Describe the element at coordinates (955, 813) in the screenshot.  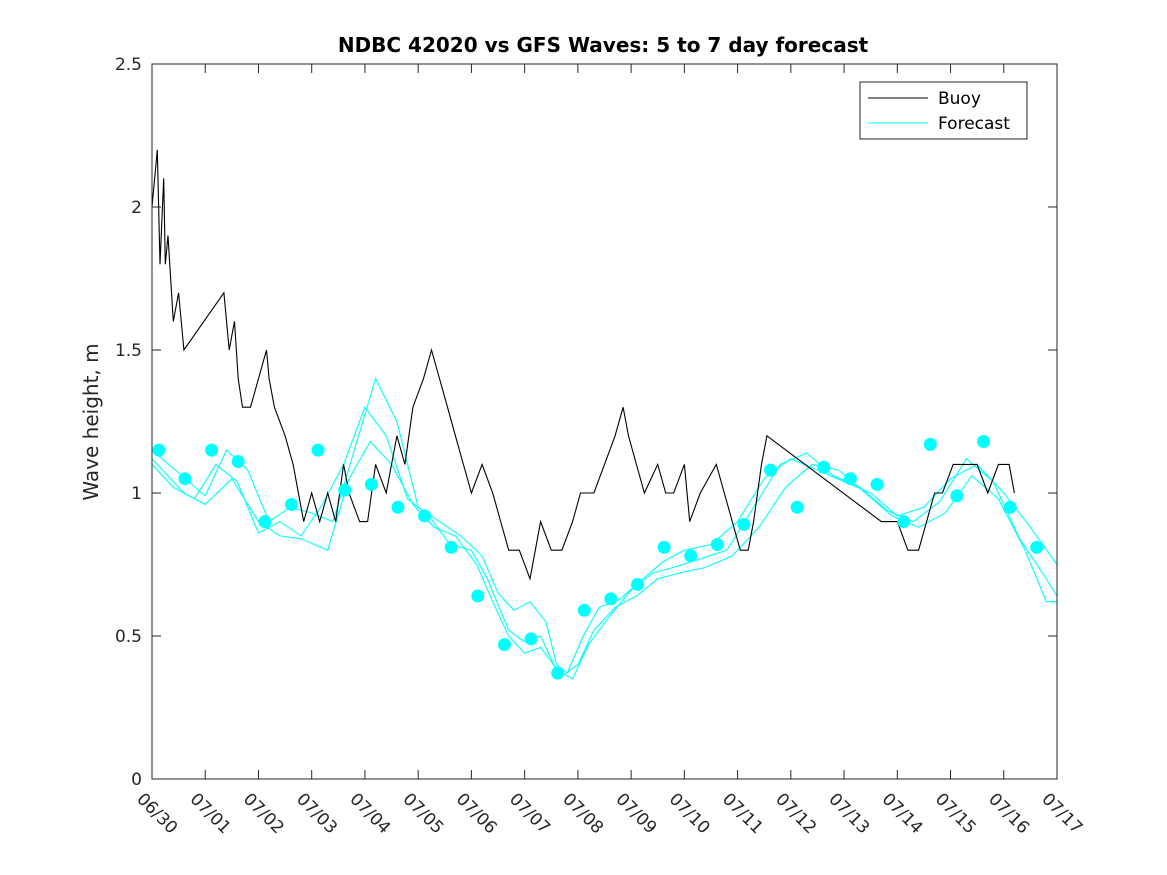
I see `x-tick-label-15: 07/15` at that location.